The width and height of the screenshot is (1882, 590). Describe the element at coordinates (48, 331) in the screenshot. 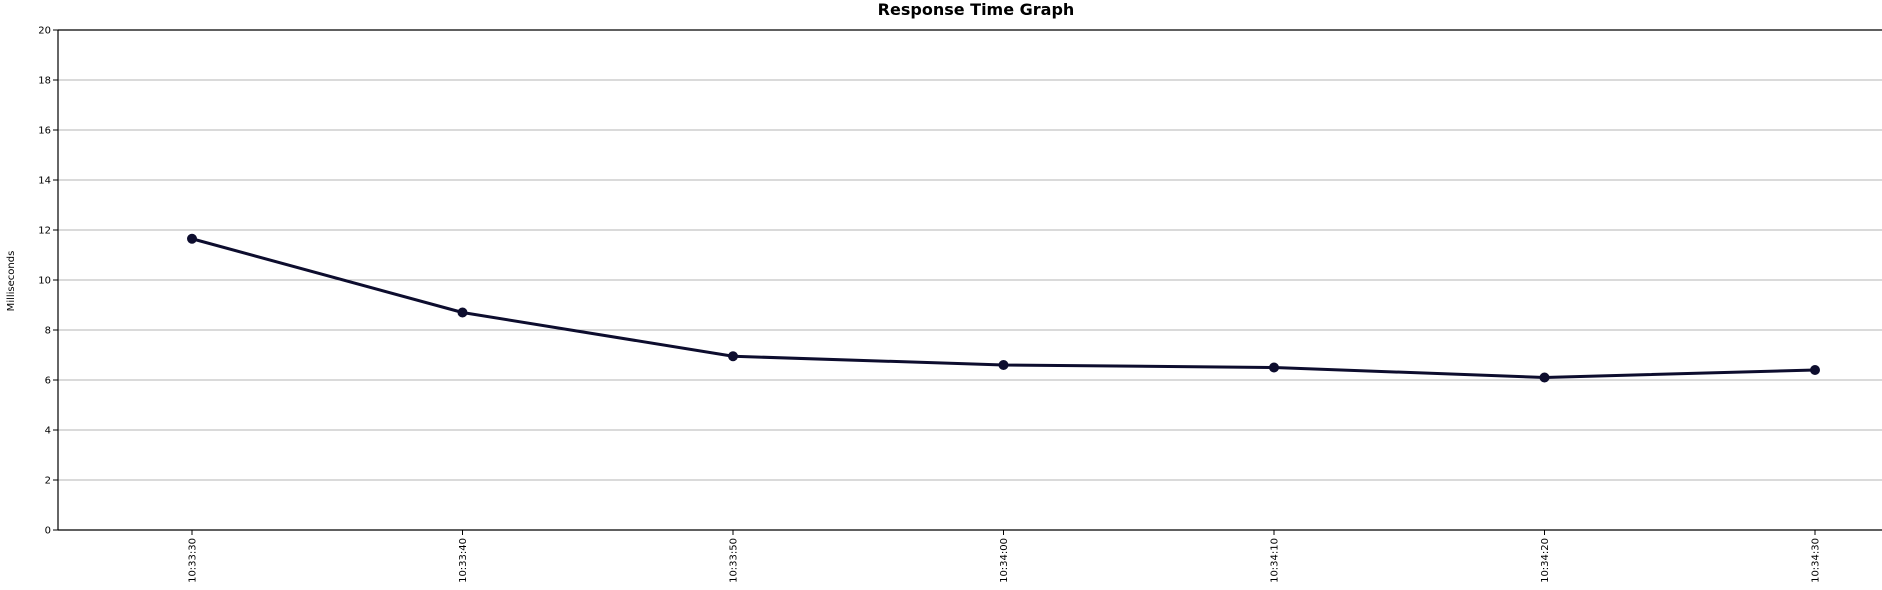

I see `y-tick-label: 8` at that location.